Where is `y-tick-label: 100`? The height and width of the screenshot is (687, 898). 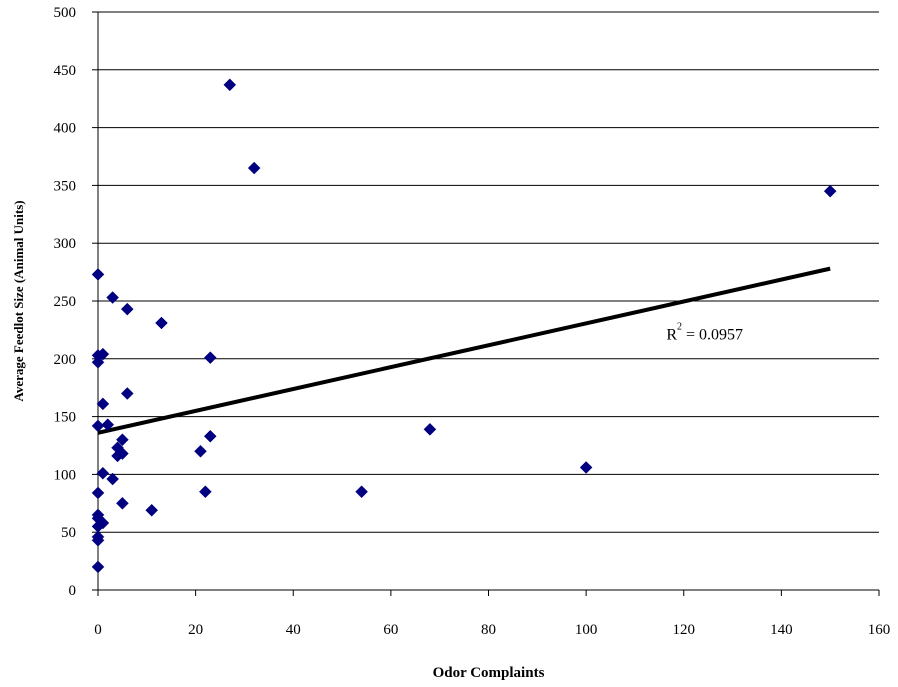 y-tick-label: 100 is located at coordinates (65, 475).